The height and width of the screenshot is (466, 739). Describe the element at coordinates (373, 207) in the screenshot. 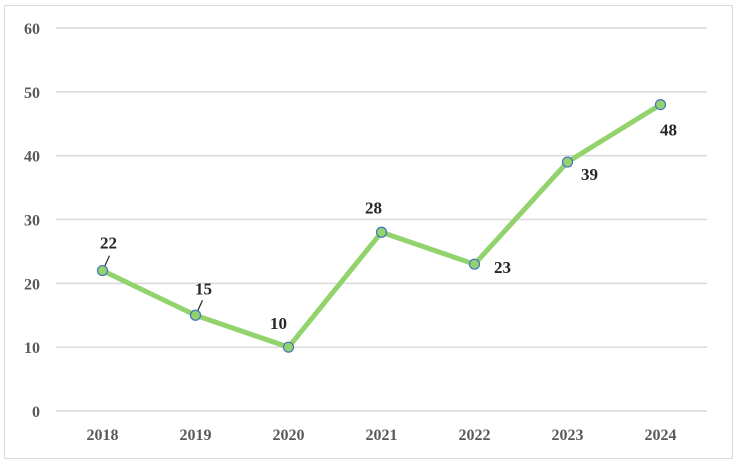

I see `data-label-2021: 28` at that location.